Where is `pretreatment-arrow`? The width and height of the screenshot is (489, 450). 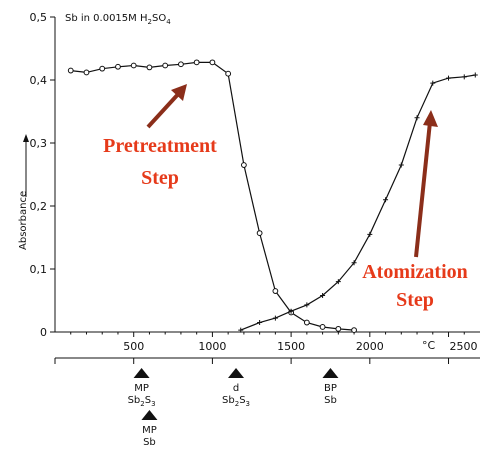 pretreatment-arrow is located at coordinates (164, 109).